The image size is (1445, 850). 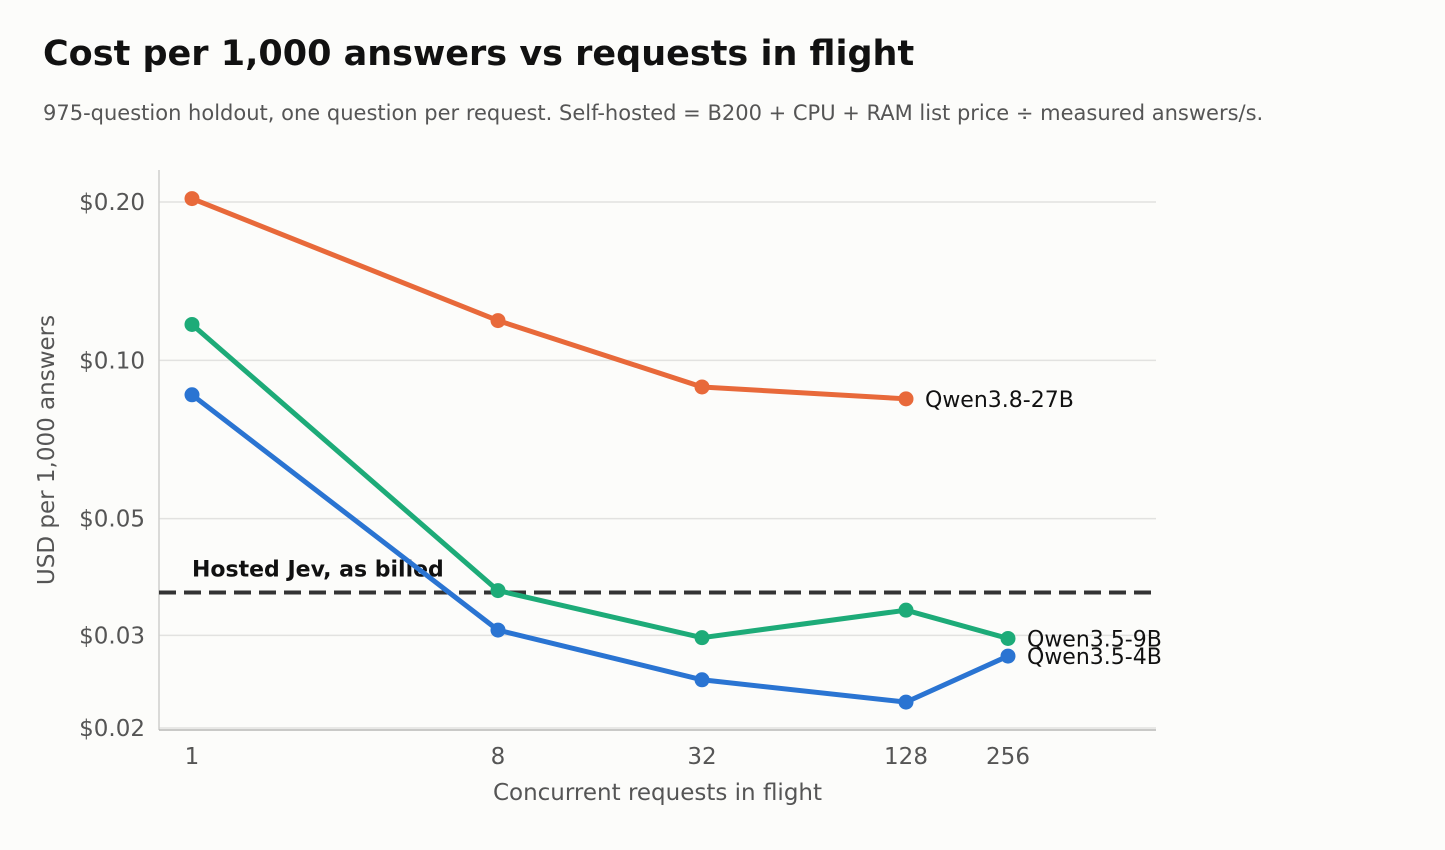 What do you see at coordinates (47, 450) in the screenshot?
I see `y-axis-label: USD per 1,000 answers` at bounding box center [47, 450].